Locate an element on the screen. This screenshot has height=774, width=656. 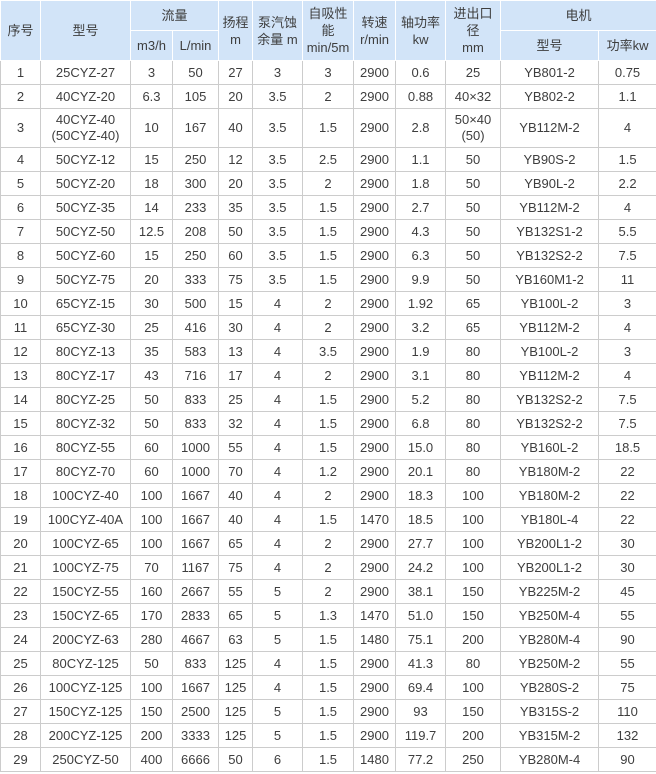
cell-motor-model: YB280S-2 is located at coordinates (550, 687).